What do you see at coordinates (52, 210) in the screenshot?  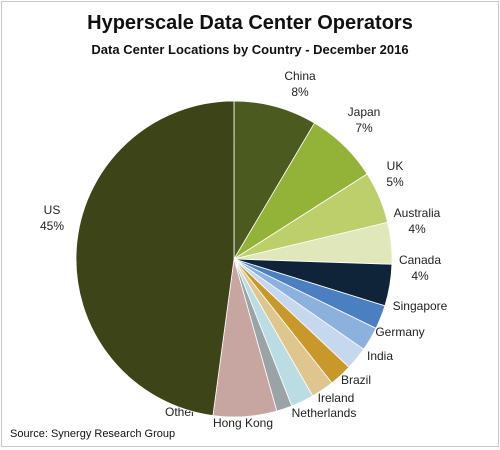 I see `slice-label-us: US` at bounding box center [52, 210].